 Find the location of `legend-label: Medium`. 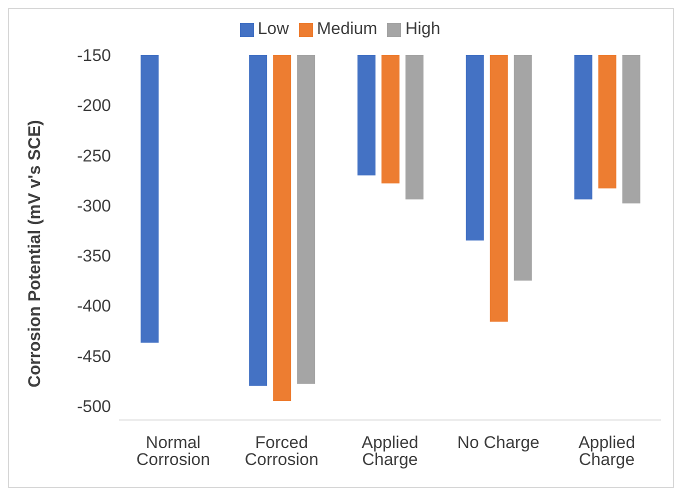

legend-label: Medium is located at coordinates (347, 28).